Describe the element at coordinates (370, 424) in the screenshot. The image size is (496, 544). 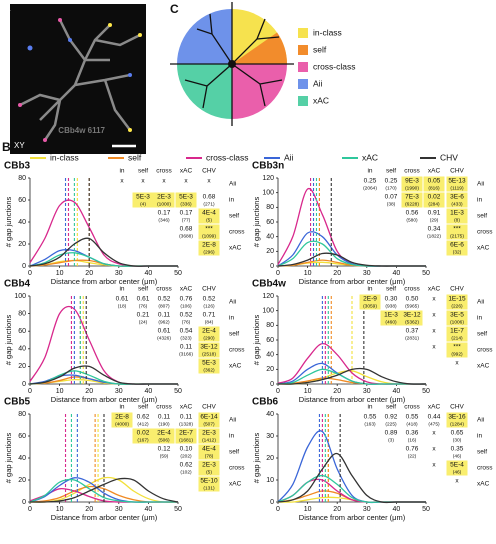
I see `table-count: (163)` at that location.